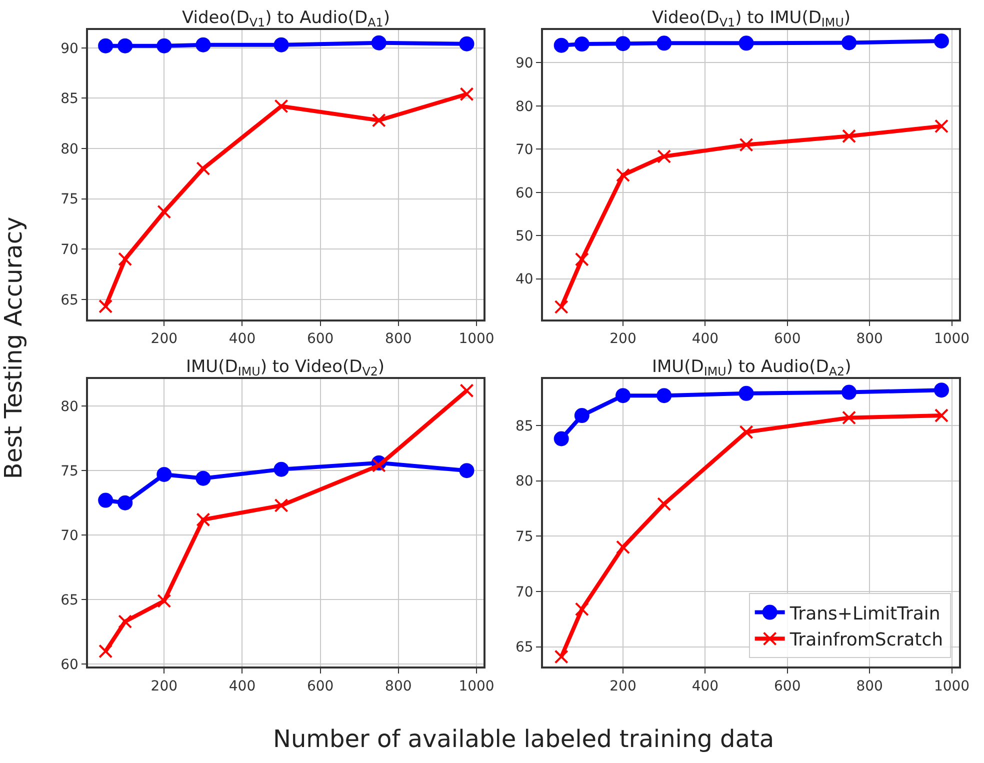 The height and width of the screenshot is (763, 984). I want to click on chart-title: Video(D$_{V1}$) to Audio(D$_{A1}$), so click(286, 19).